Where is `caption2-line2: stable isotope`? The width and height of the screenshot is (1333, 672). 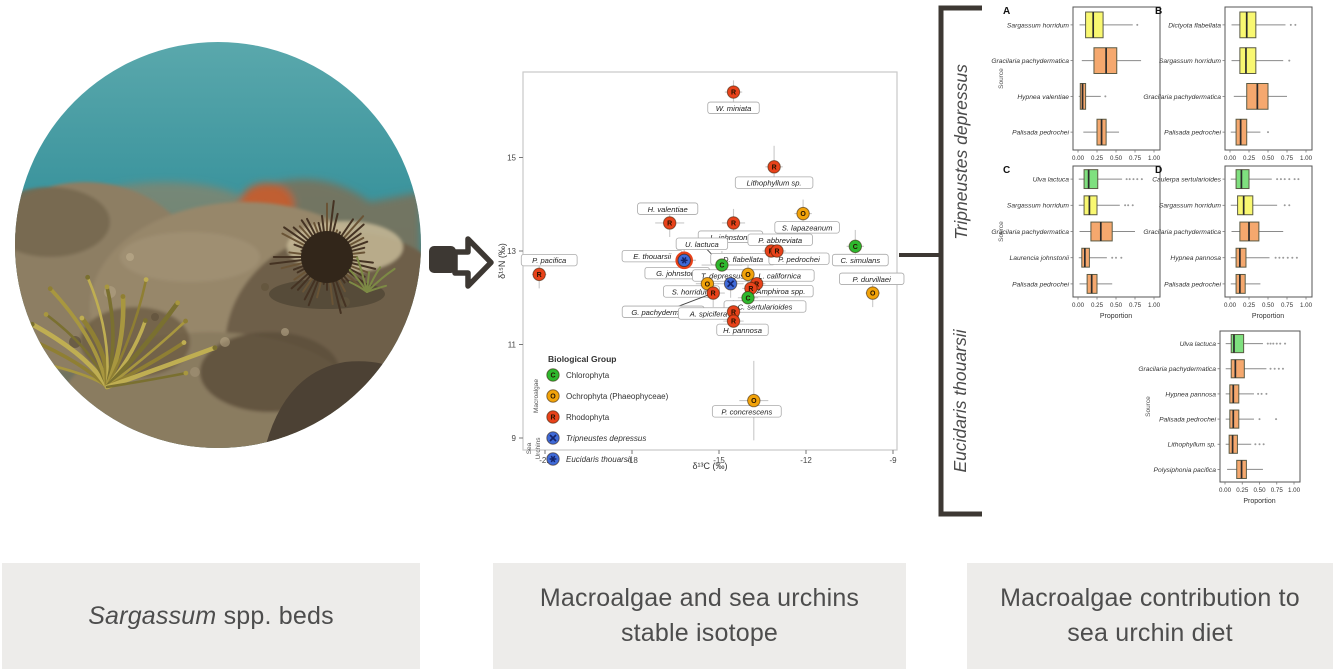
caption2-line2: stable isotope is located at coordinates (699, 633).